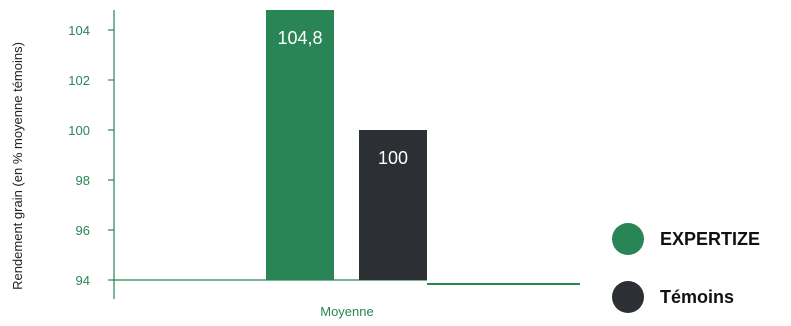 This screenshot has width=791, height=326. I want to click on y-tick-label: 102, so click(79, 80).